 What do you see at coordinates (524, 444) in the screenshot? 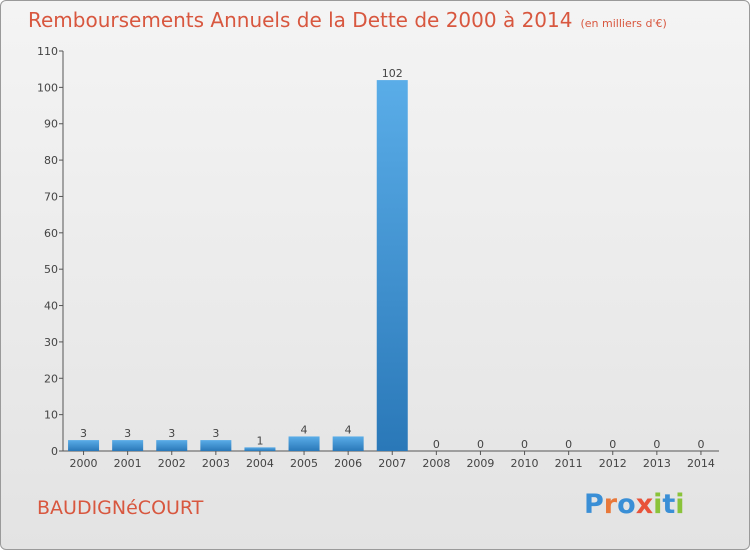
I see `data-label-2010: 0` at bounding box center [524, 444].